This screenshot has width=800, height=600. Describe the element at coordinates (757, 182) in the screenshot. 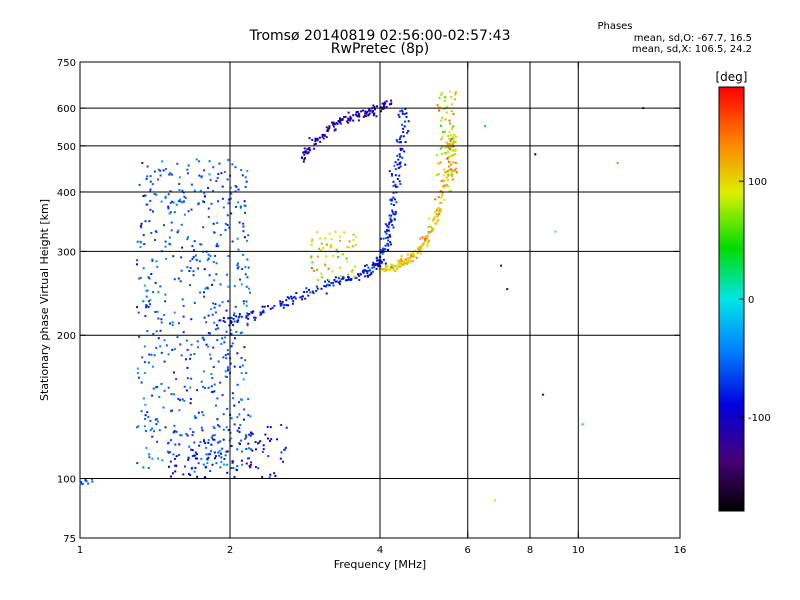

I see `colorbar-tick-label: 100` at that location.